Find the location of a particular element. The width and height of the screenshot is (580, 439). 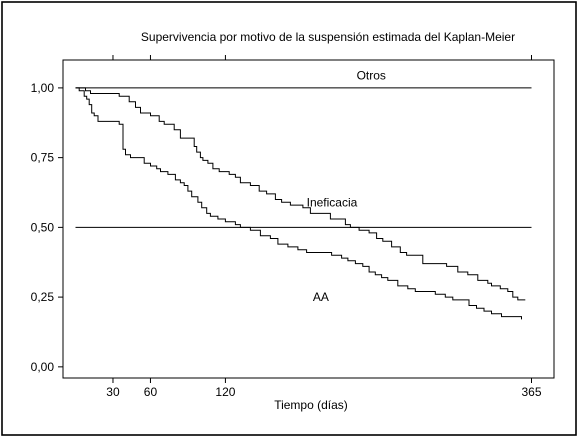

y-tick-label: 0,25 is located at coordinates (43, 297).